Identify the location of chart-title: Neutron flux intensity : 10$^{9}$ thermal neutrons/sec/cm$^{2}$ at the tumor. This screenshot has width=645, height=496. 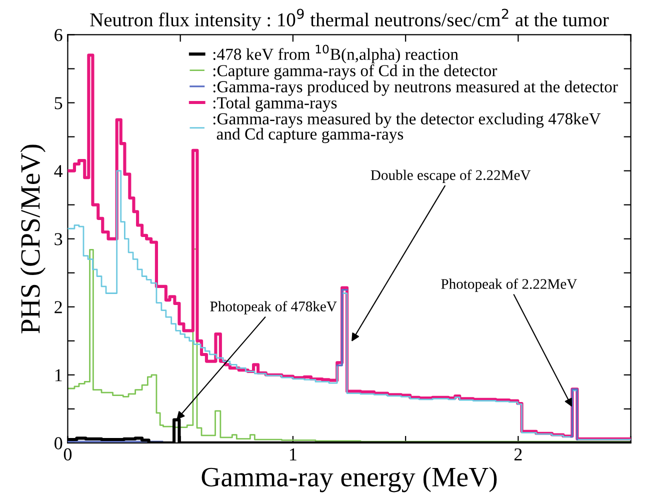
(349, 19).